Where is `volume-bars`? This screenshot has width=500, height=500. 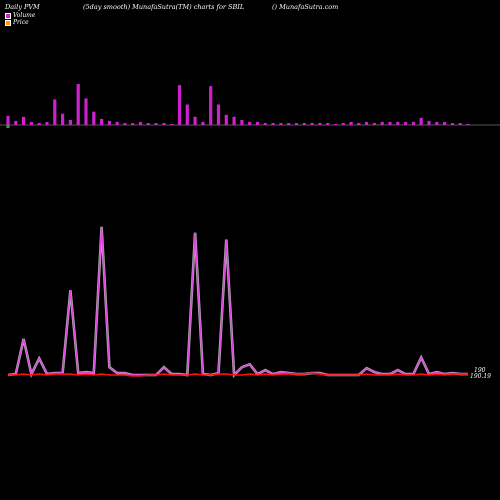 volume-bars is located at coordinates (238, 106).